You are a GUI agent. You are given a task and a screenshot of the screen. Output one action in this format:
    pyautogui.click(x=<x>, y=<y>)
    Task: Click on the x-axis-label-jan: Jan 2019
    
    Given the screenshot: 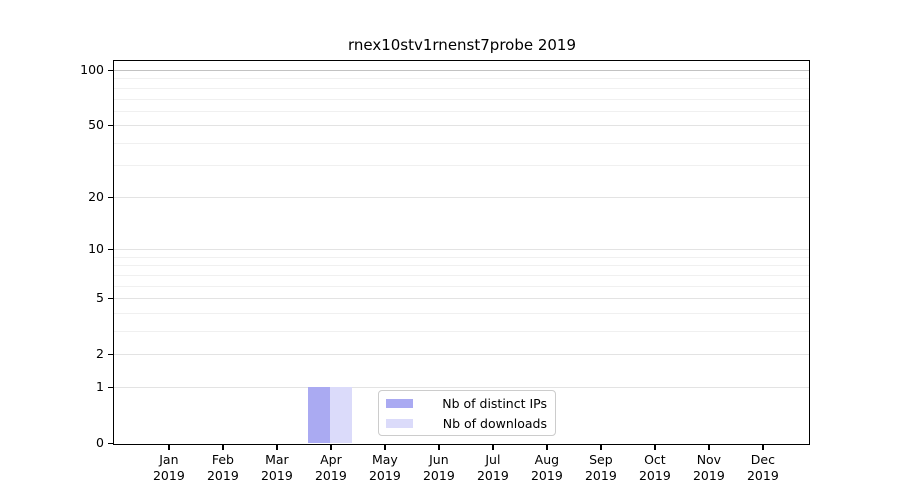 What is the action you would take?
    pyautogui.click(x=169, y=468)
    